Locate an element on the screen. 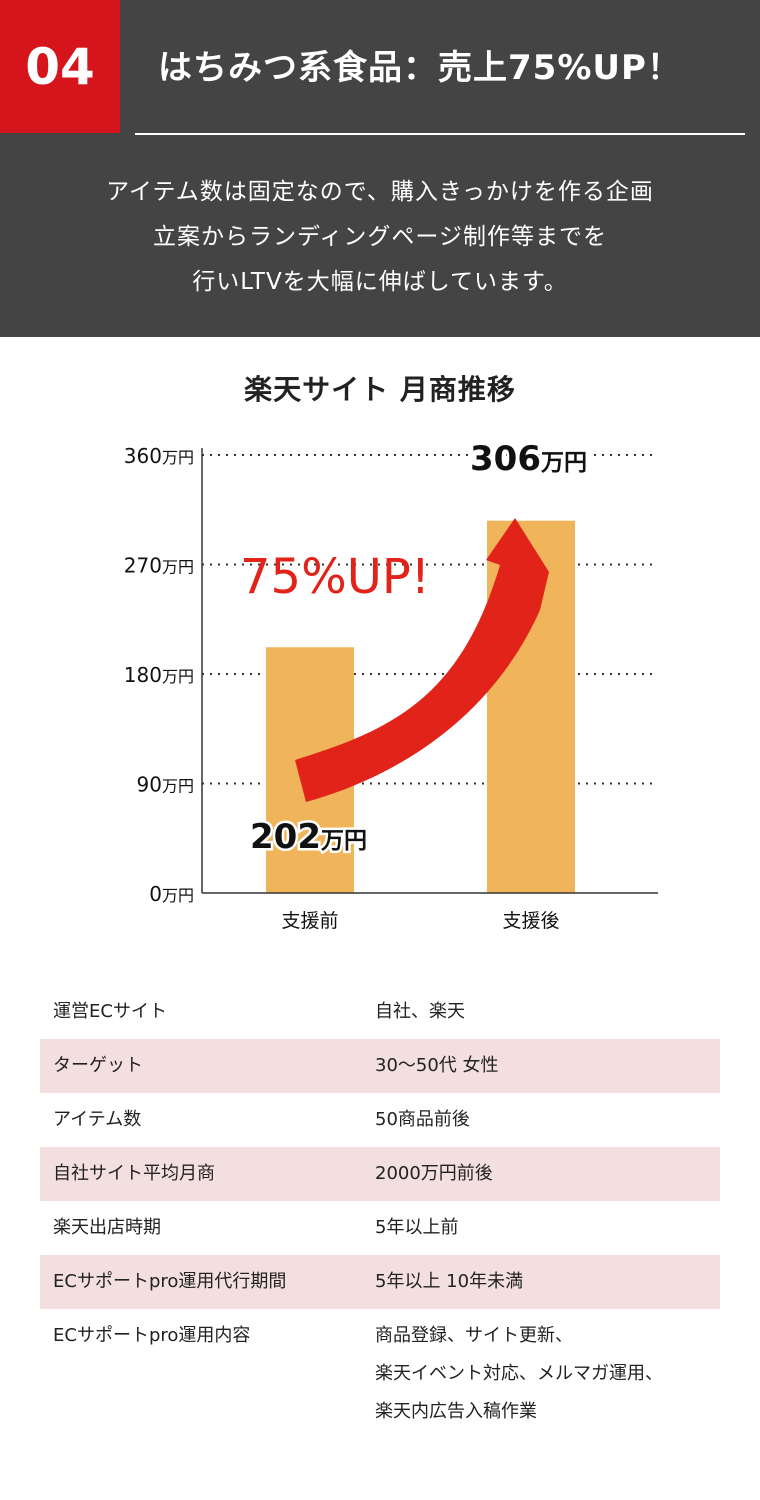  row-label: 自社サイト平均月商 is located at coordinates (134, 1173).